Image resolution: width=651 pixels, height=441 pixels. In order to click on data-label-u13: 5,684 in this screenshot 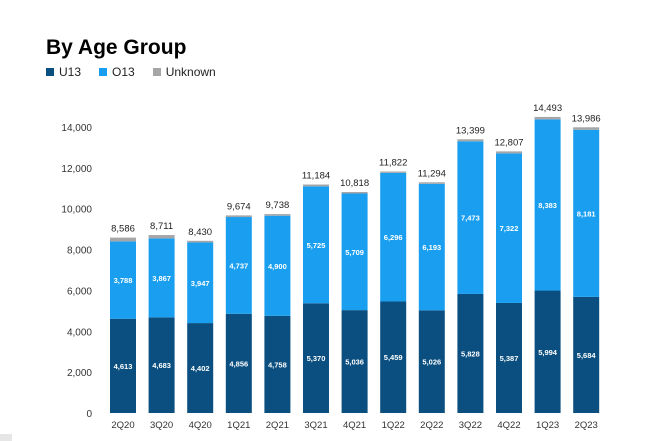, I will do `click(587, 355)`.